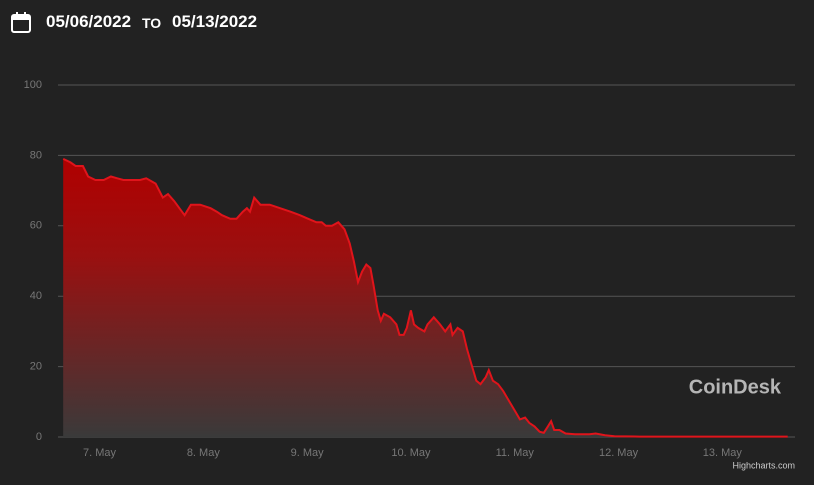  I want to click on x-tick-label: 8. May, so click(204, 453).